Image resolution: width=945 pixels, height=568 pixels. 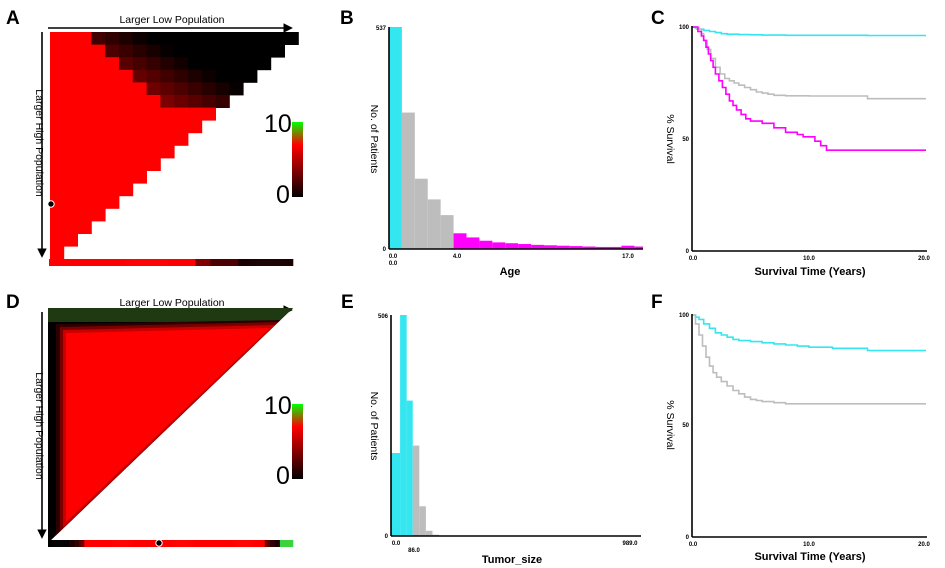 I want to click on panel-b-xtick-1: 0.0, so click(x=393, y=264).